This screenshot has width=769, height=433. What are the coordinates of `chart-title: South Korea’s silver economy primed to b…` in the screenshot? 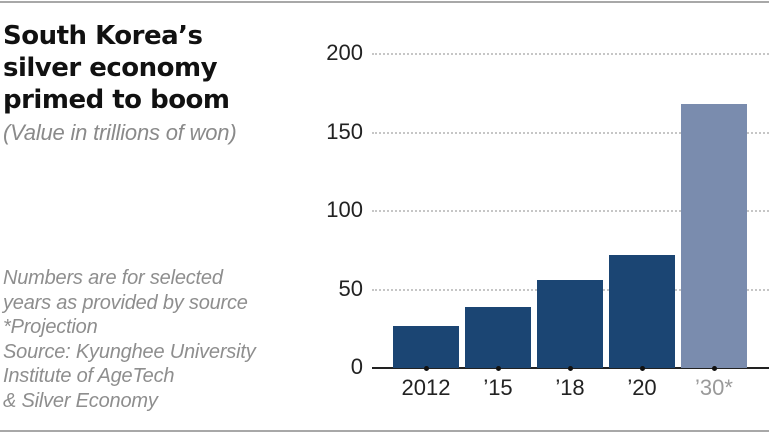 It's located at (153, 68).